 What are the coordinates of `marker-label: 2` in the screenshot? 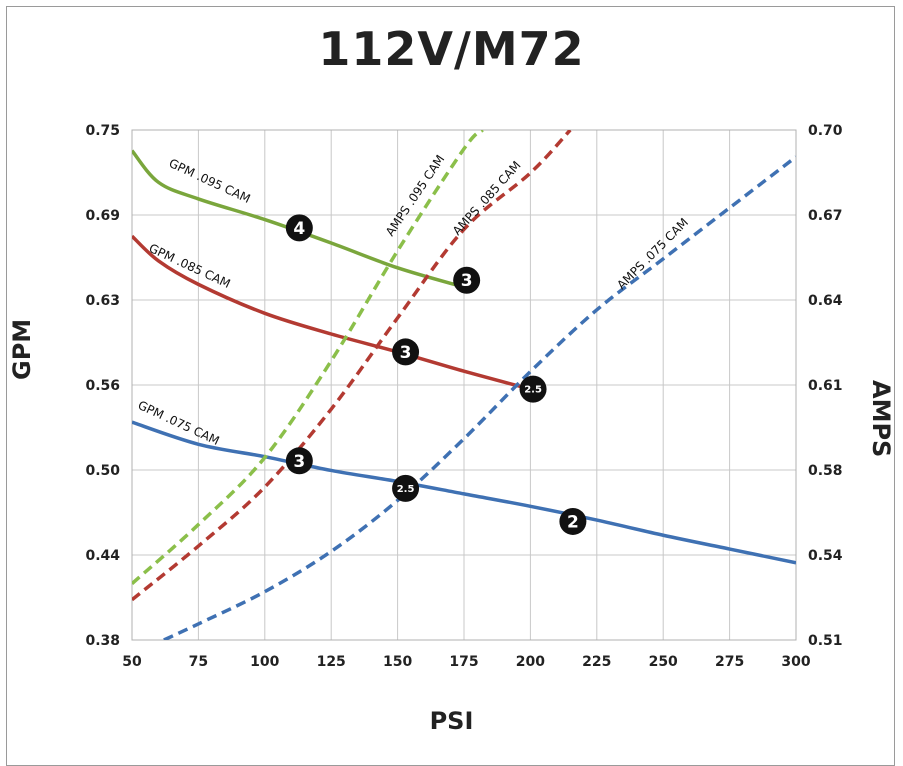 It's located at (573, 522).